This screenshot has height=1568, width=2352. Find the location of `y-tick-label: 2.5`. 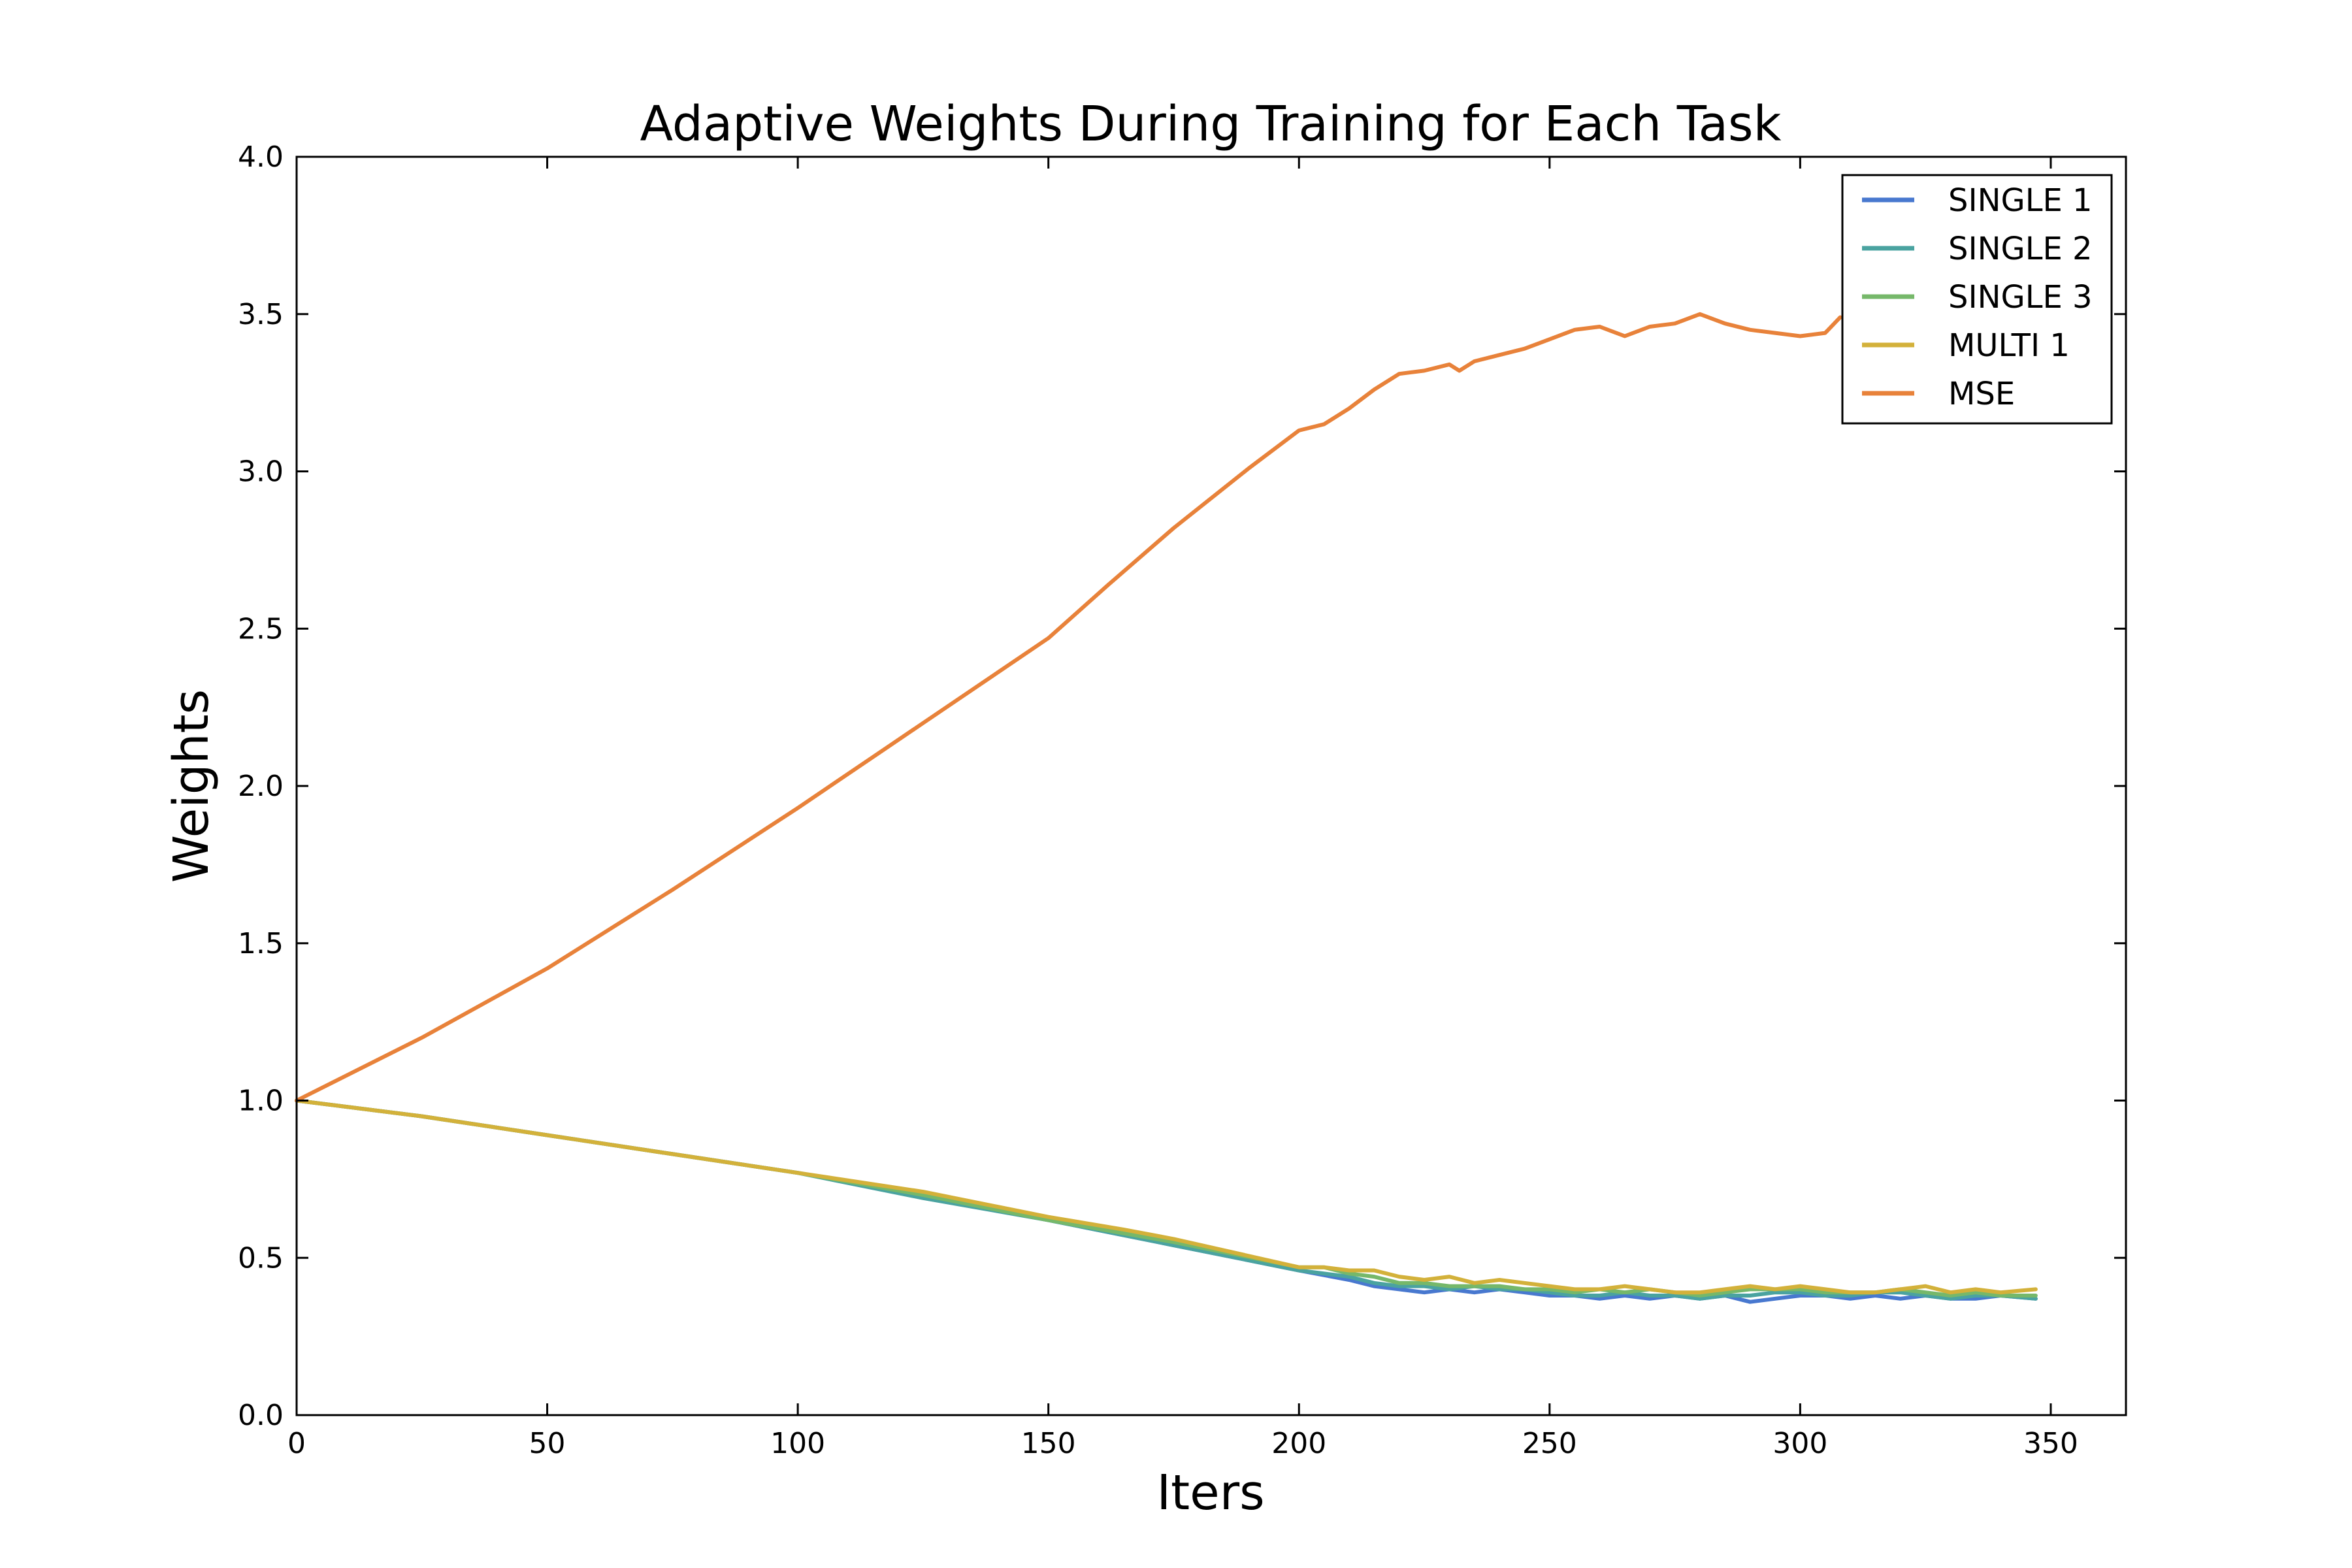

y-tick-label: 2.5 is located at coordinates (261, 628).